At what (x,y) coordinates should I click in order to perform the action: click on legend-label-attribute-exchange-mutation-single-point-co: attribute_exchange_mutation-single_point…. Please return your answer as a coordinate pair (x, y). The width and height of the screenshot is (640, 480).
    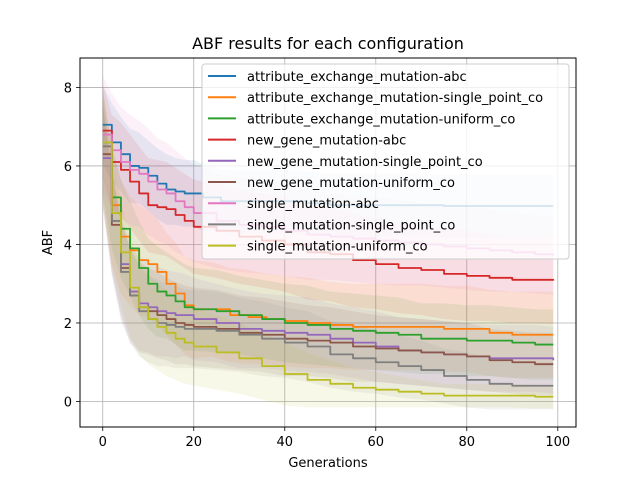
    Looking at the image, I should click on (395, 98).